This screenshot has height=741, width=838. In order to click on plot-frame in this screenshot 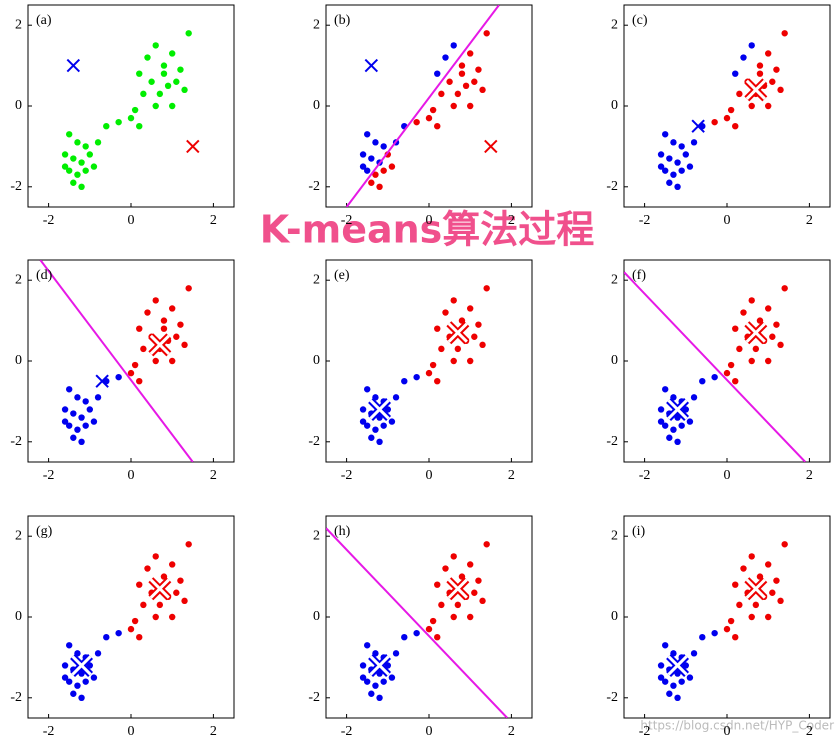, I will do `click(727, 106)`.